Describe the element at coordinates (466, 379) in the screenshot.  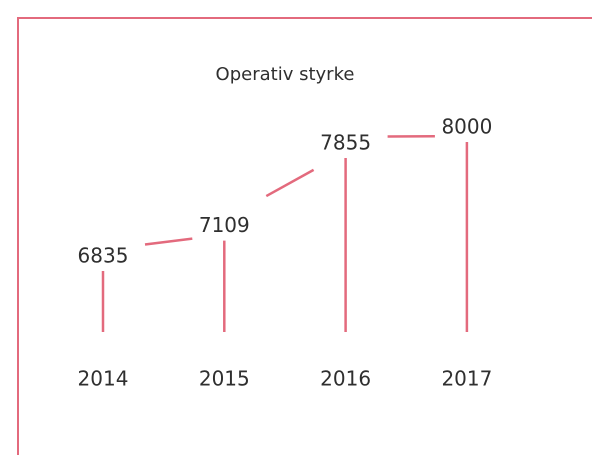
I see `x-tick-label: 2017` at that location.